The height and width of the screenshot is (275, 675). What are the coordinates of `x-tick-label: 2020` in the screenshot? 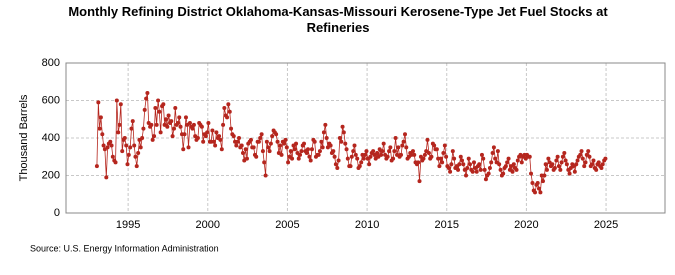 It's located at (526, 225).